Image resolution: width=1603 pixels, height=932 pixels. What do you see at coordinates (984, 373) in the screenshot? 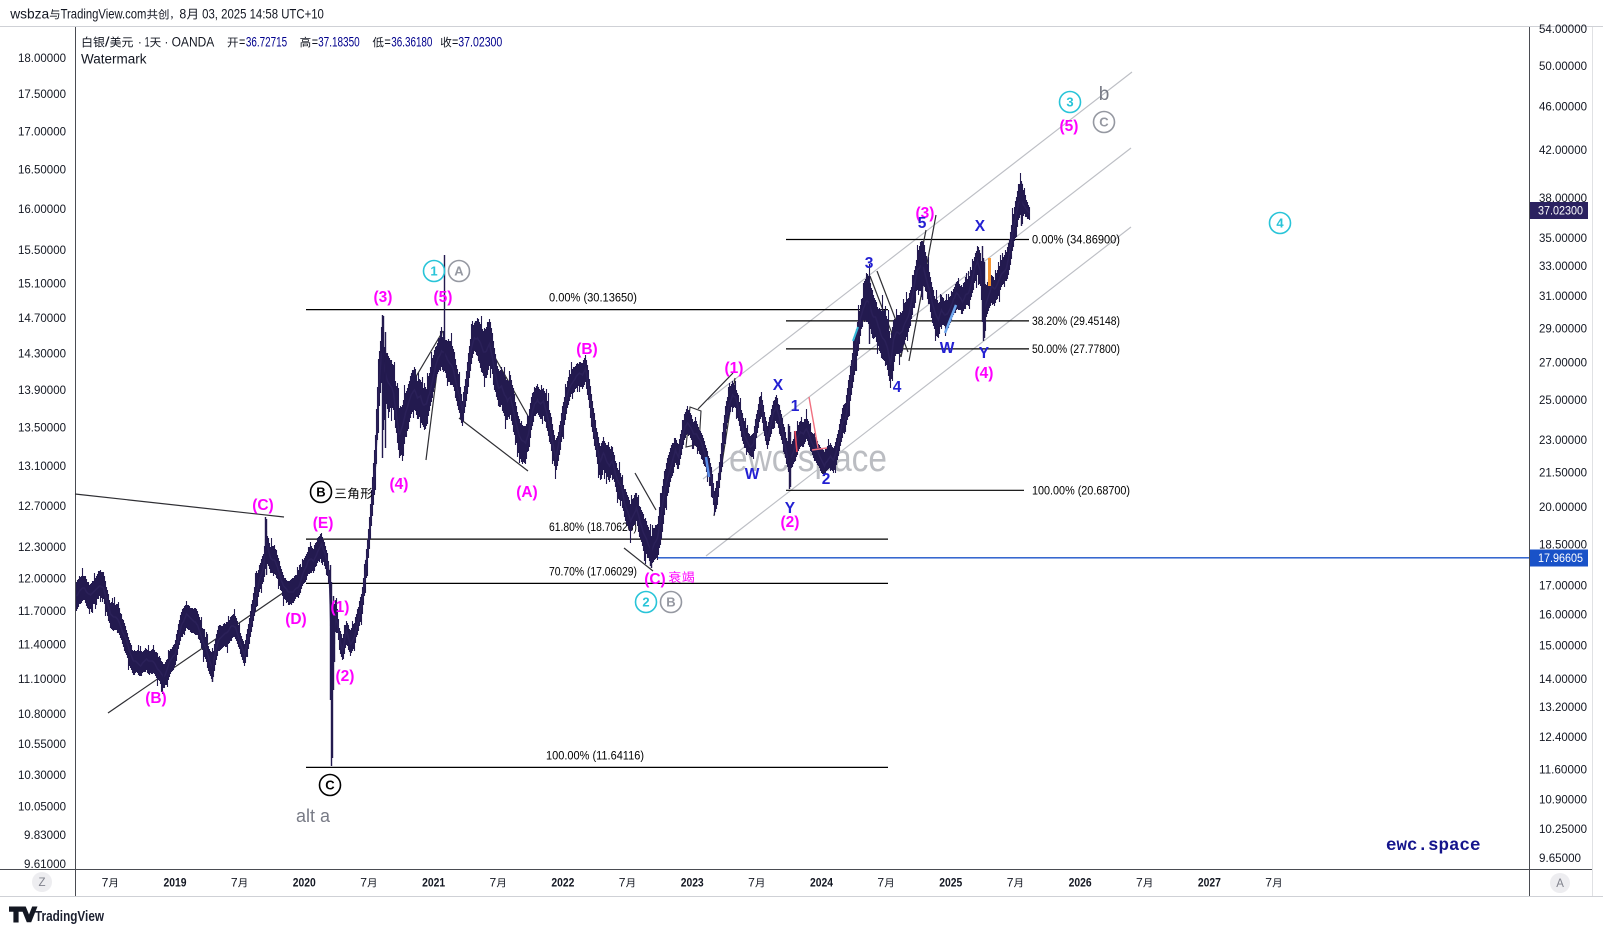
I see `svg-text: (4)` at bounding box center [984, 373].